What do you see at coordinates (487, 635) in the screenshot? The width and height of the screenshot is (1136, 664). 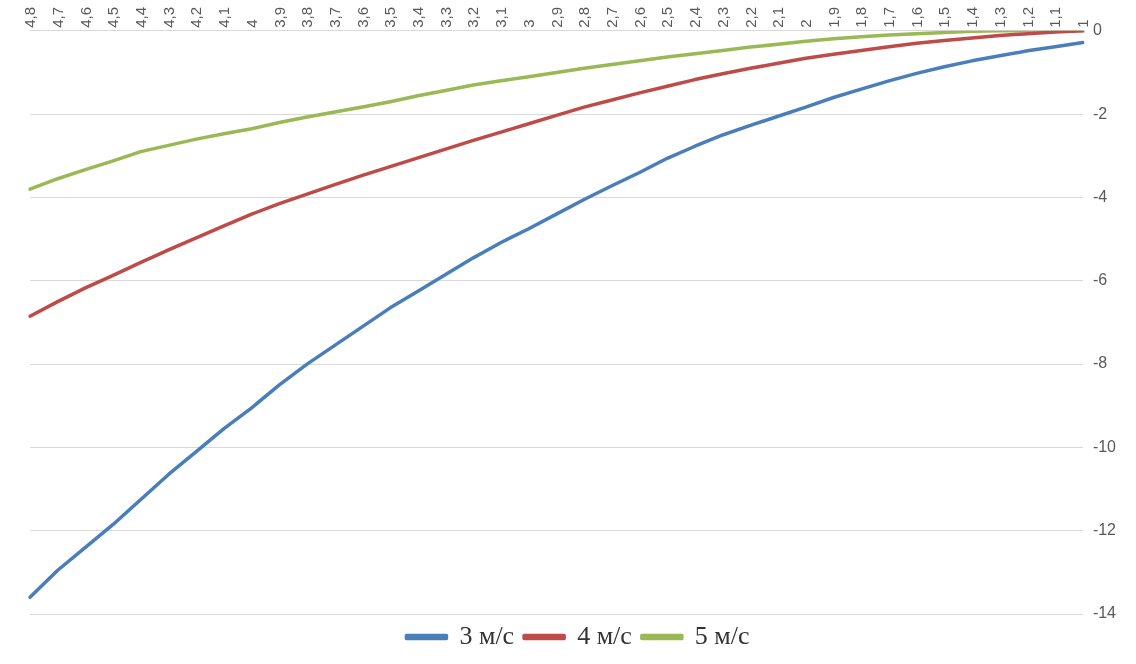 I see `legend-label: 3 м/с` at bounding box center [487, 635].